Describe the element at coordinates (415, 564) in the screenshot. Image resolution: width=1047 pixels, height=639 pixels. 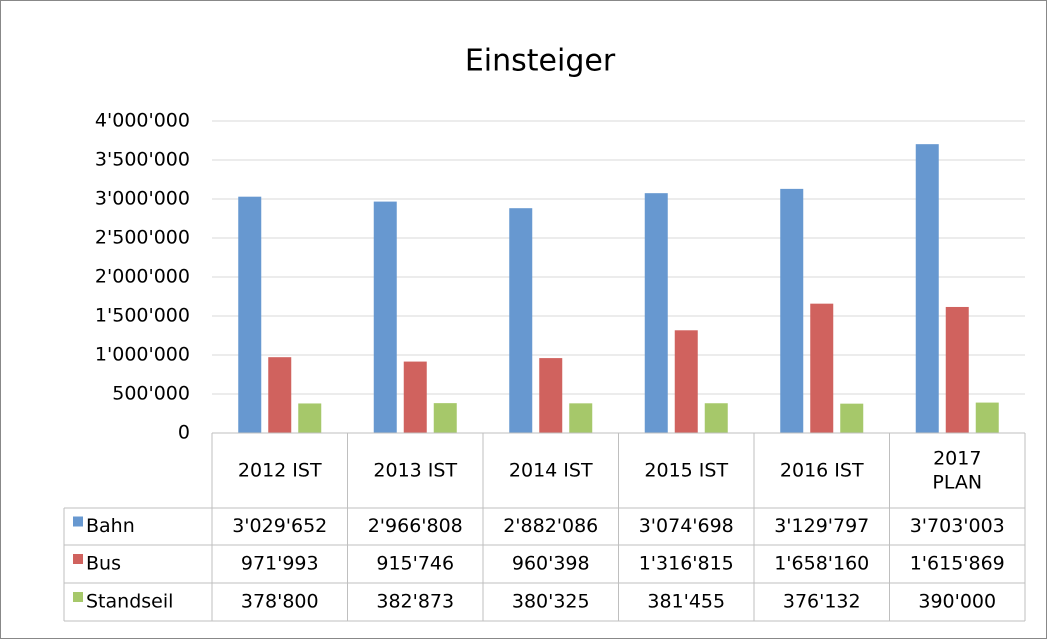
I see `table-cell: 915'746` at that location.